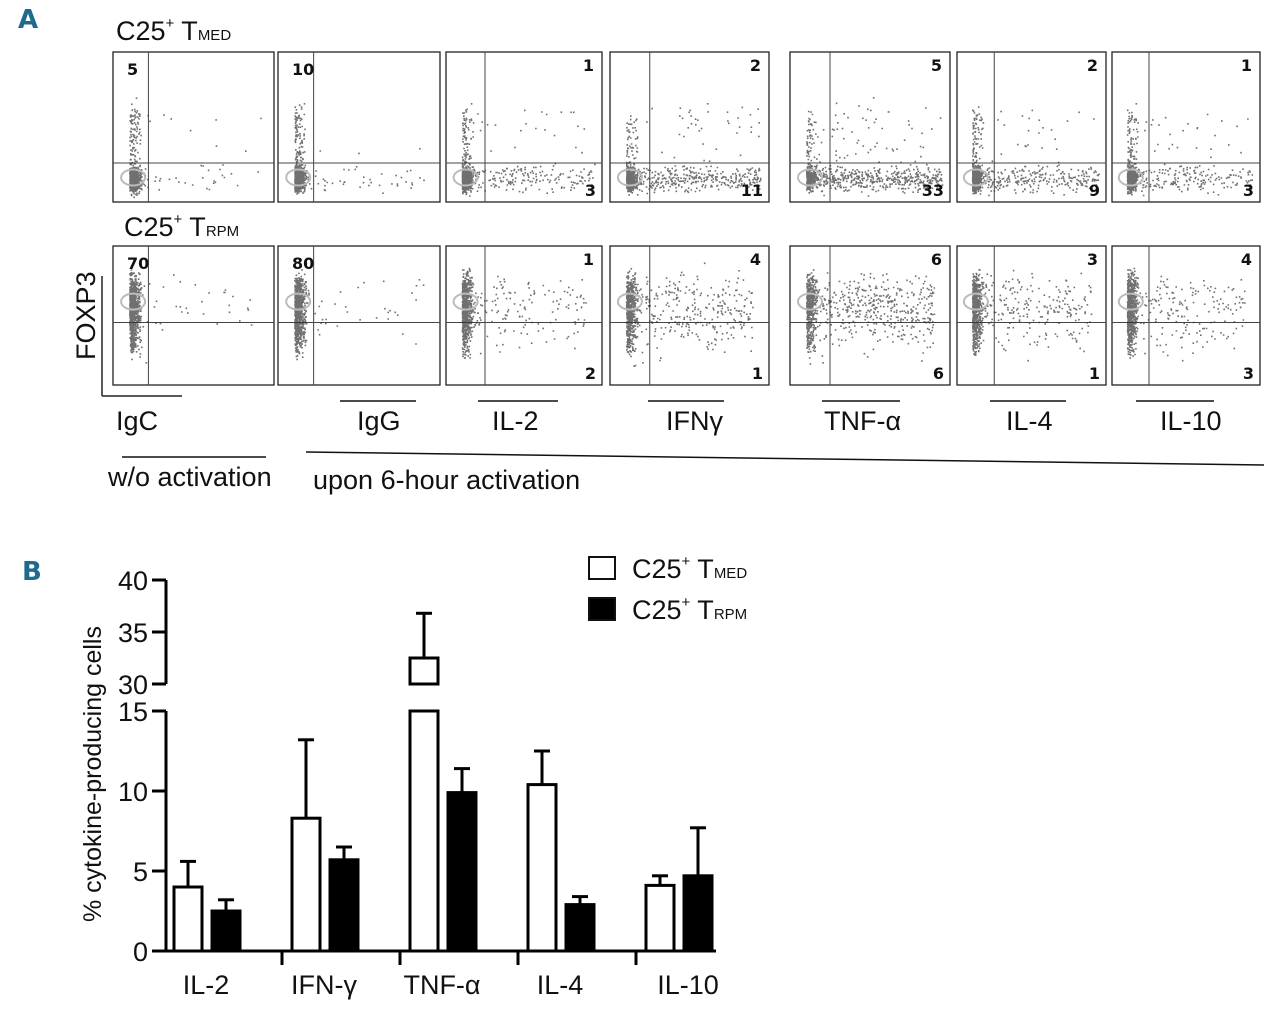  I want to click on flow-plot-trpm-igc: 70, so click(193, 315).